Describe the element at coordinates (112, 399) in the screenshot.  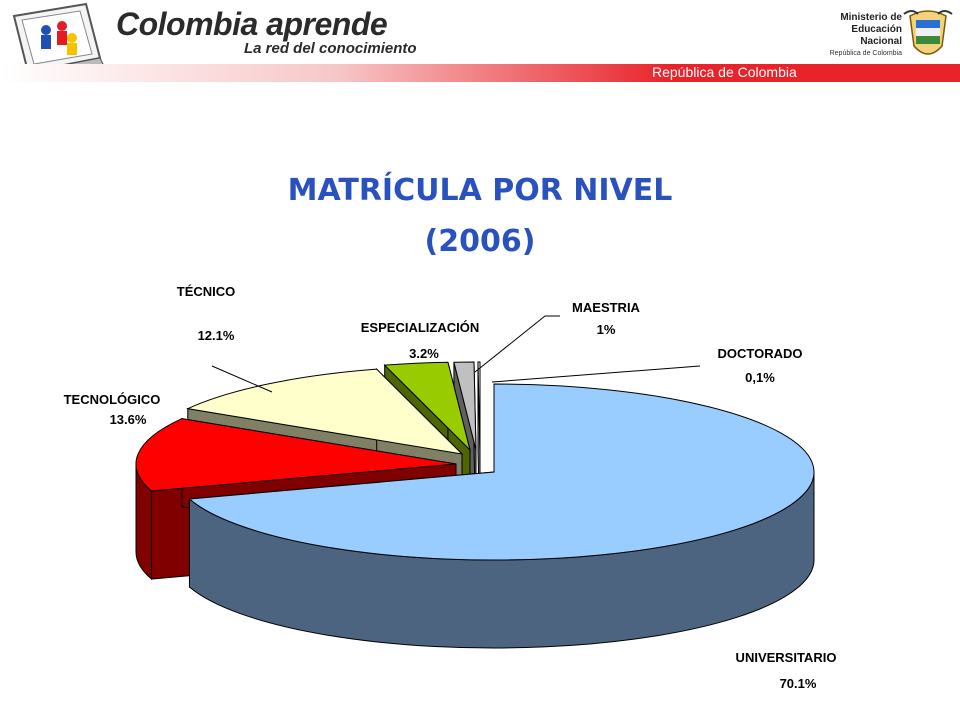
I see `pie-label-name: TECNOLÓGICO` at that location.